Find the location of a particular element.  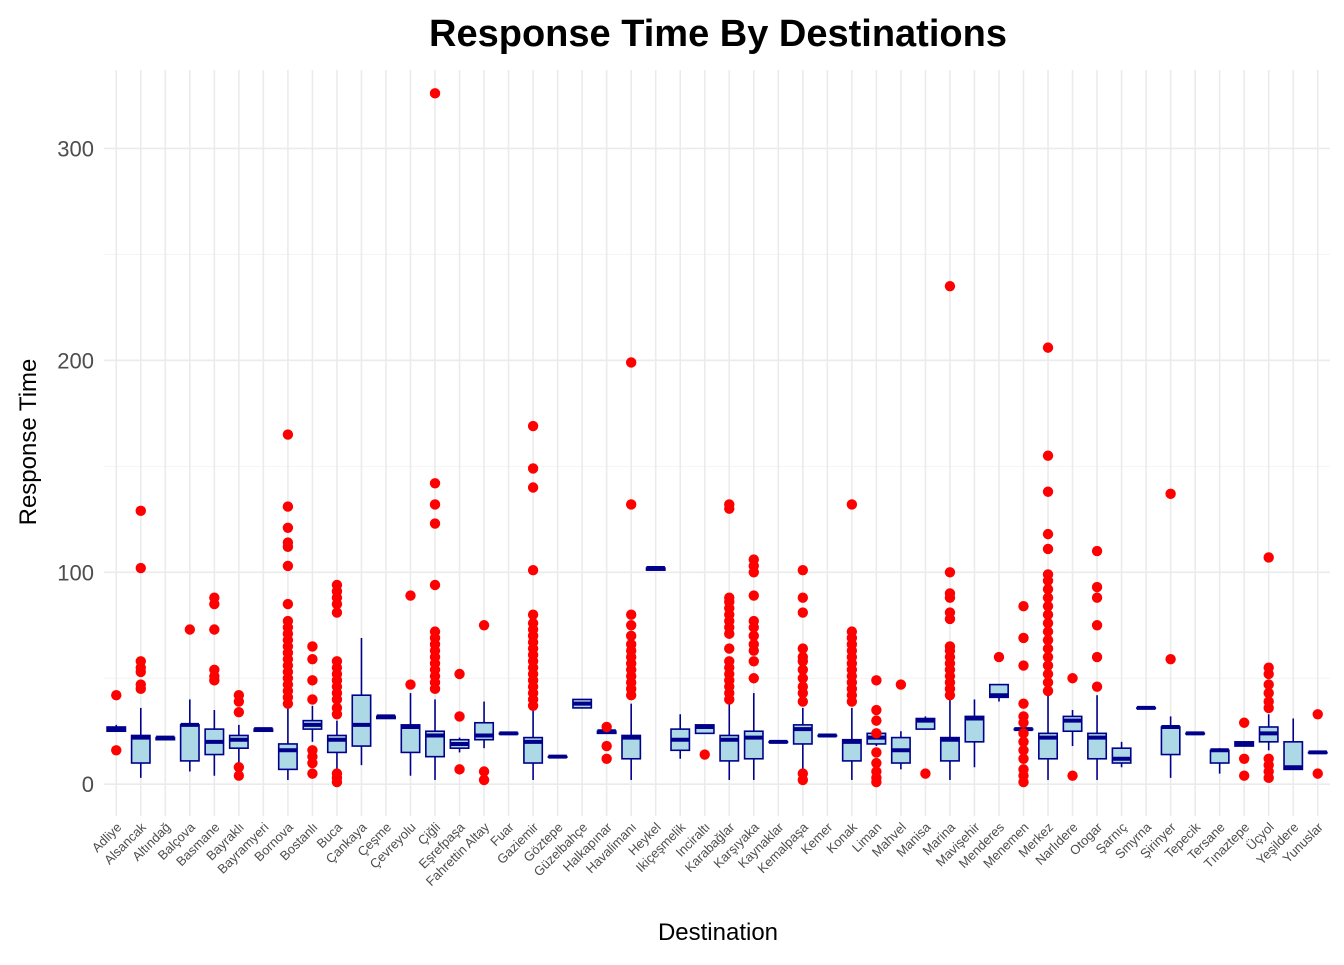

y-tick-label: 200 is located at coordinates (75, 360).